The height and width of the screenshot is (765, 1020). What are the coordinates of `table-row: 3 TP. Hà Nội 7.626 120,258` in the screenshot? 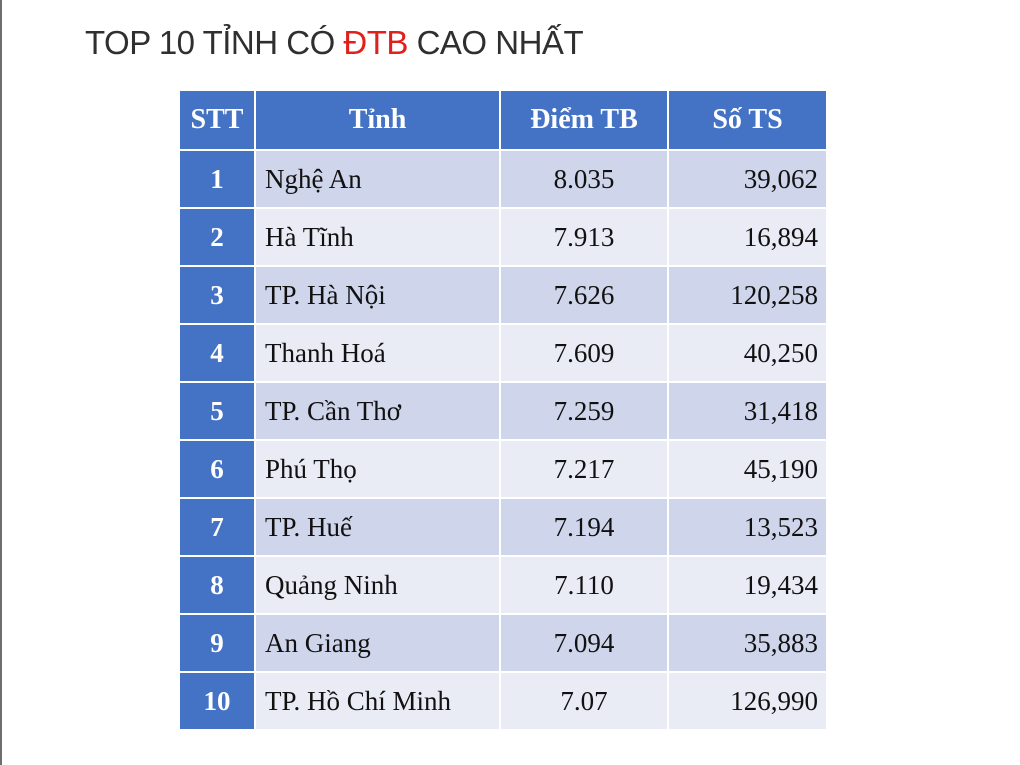 It's located at (503, 295).